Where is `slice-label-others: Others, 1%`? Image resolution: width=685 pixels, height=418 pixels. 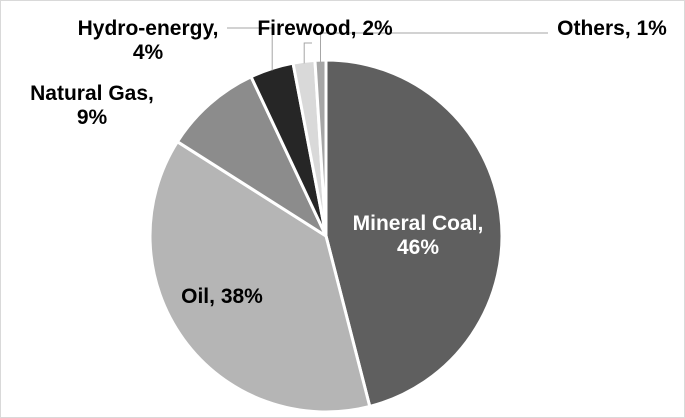 slice-label-others: Others, 1% is located at coordinates (612, 28).